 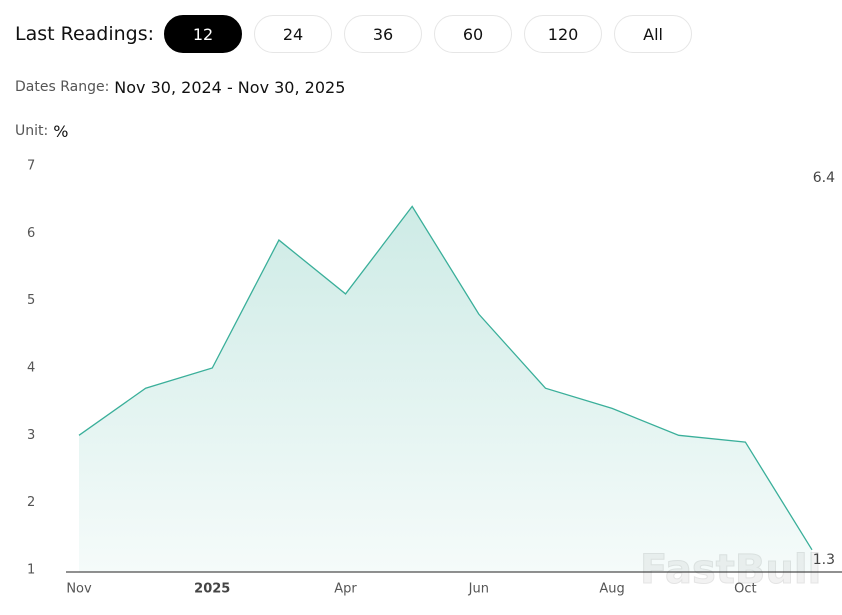 I want to click on x-tick-label: Jun, so click(x=478, y=589).